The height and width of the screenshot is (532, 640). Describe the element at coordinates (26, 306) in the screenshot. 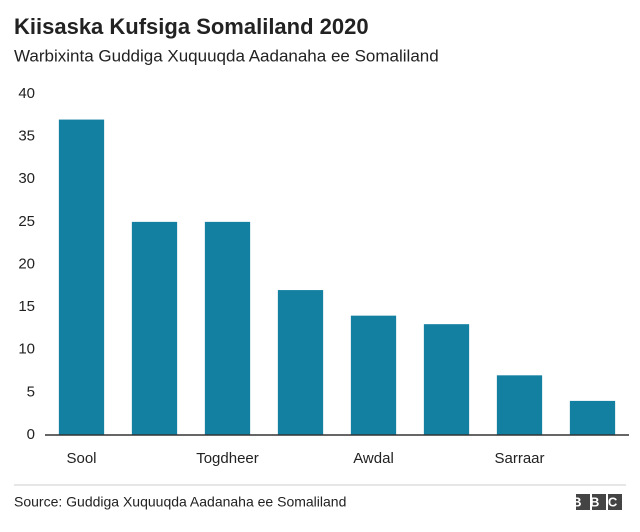

I see `y-tick-label: 15` at that location.